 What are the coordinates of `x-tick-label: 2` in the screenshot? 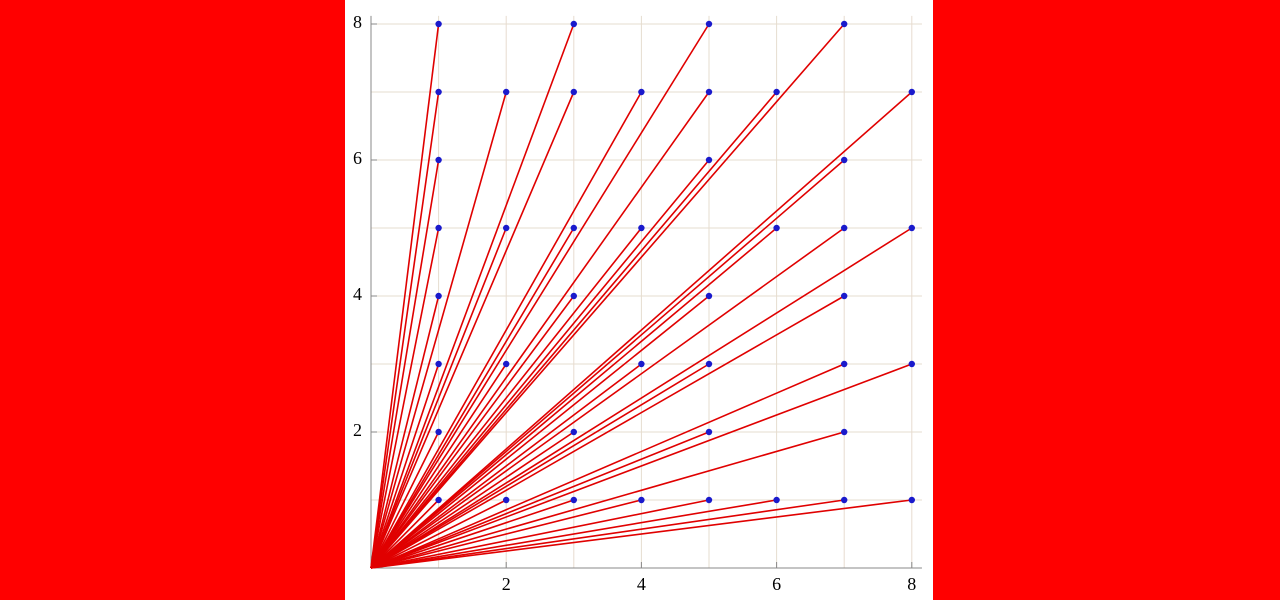 It's located at (506, 584).